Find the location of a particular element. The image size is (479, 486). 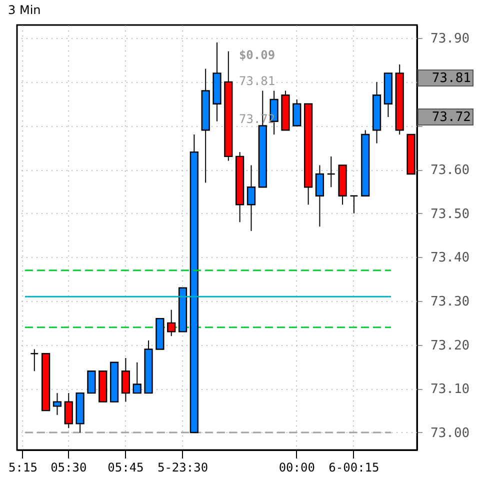

x-tick-label: 00:00 is located at coordinates (296, 467).